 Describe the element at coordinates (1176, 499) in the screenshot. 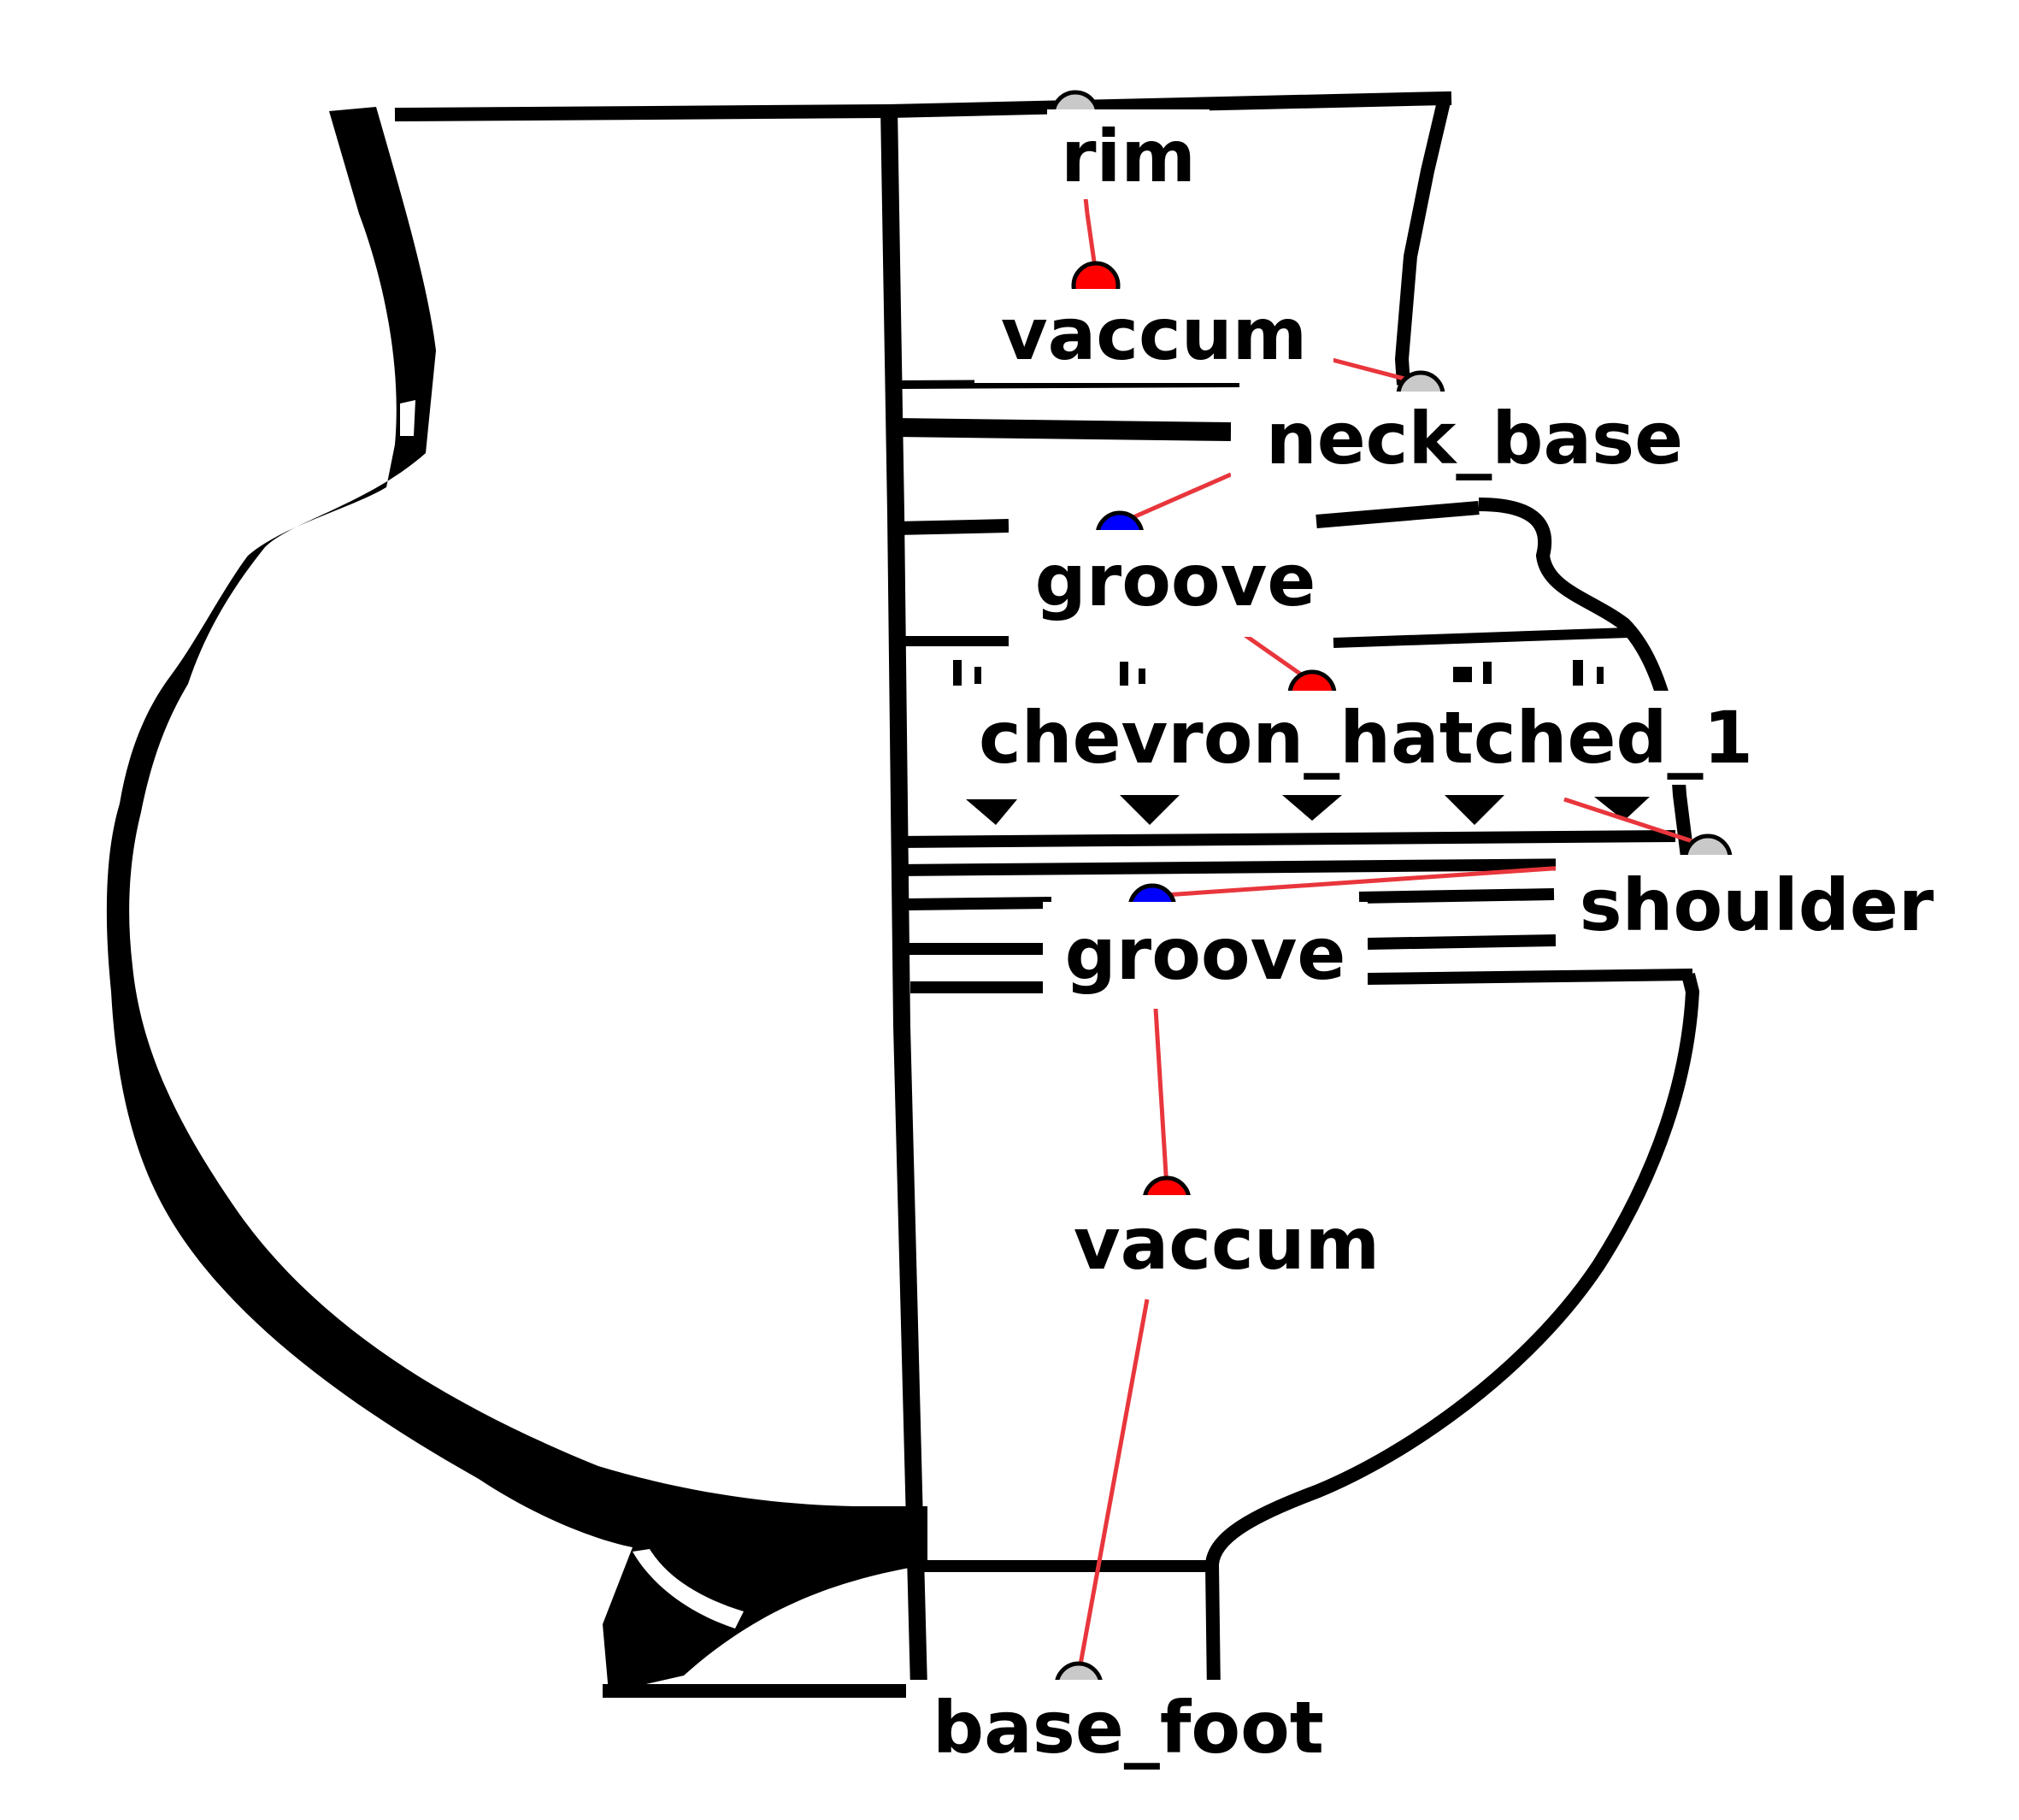

I see `groove-upper-leader-line` at that location.